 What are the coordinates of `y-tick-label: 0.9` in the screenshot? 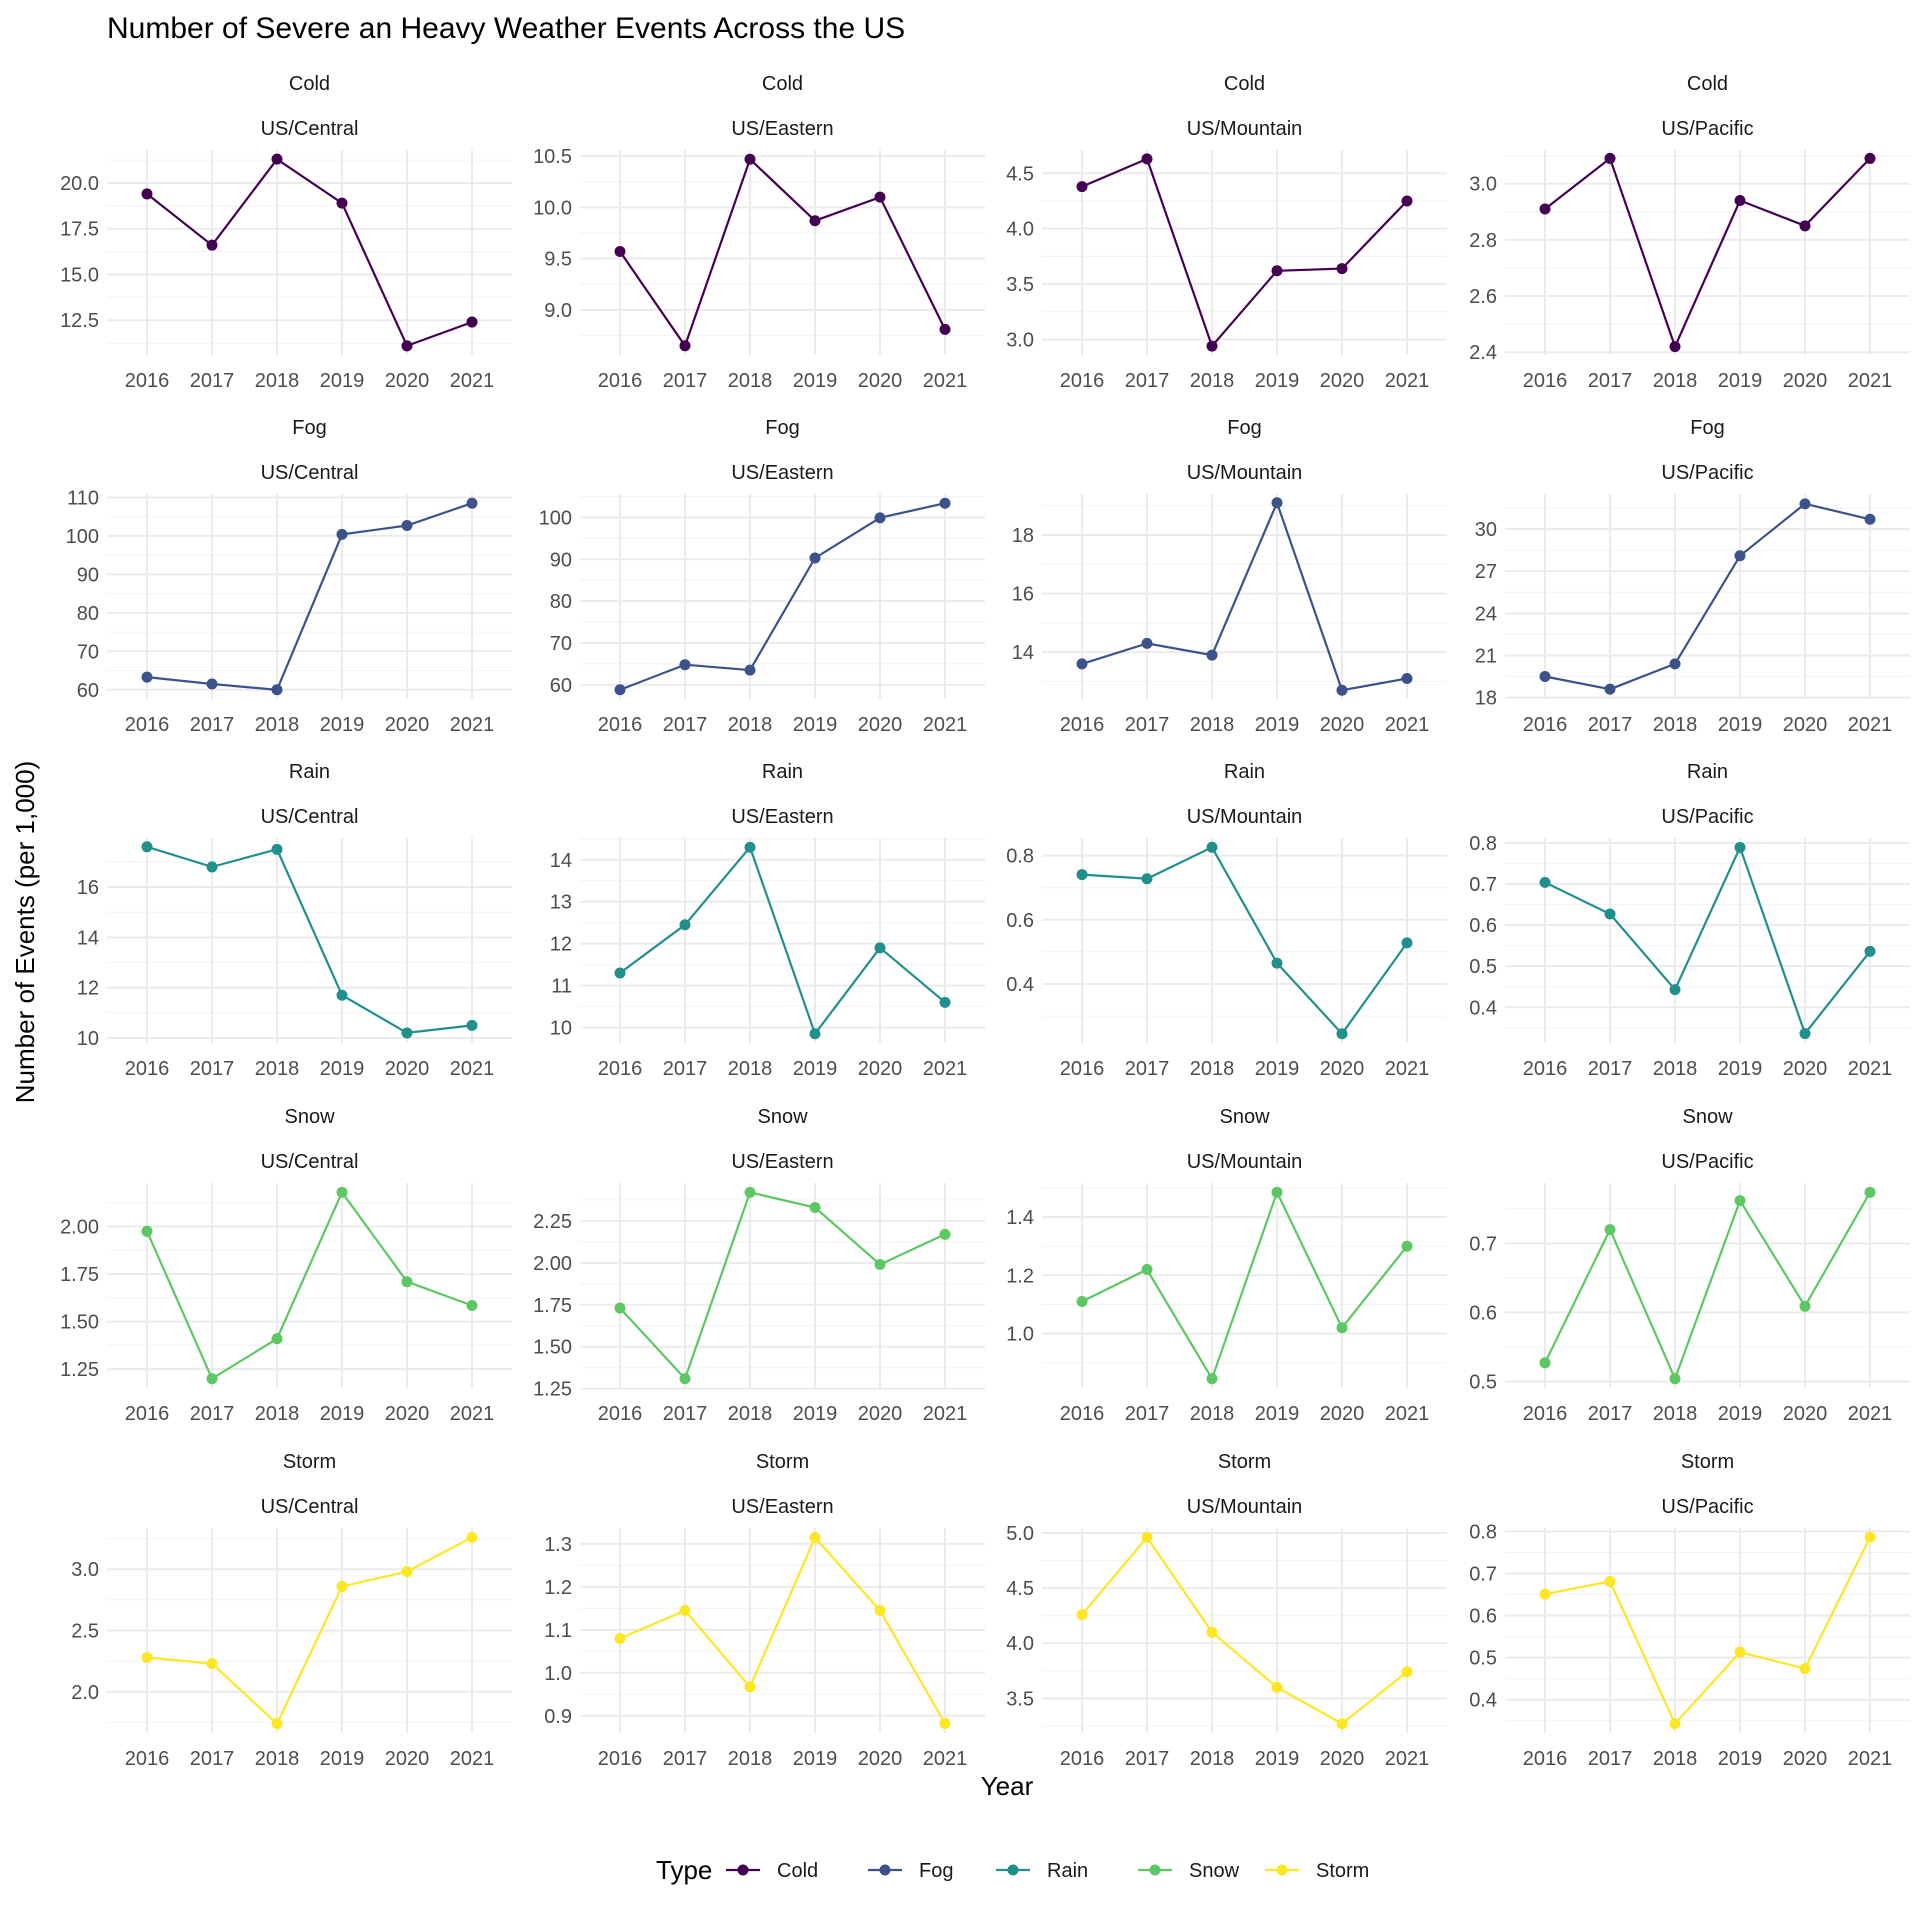 It's located at (558, 1717).